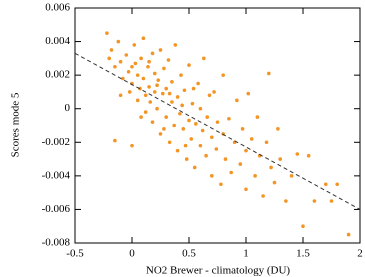 The height and width of the screenshot is (277, 365). Describe the element at coordinates (303, 254) in the screenshot. I see `x-tick-label: 1.5` at that location.